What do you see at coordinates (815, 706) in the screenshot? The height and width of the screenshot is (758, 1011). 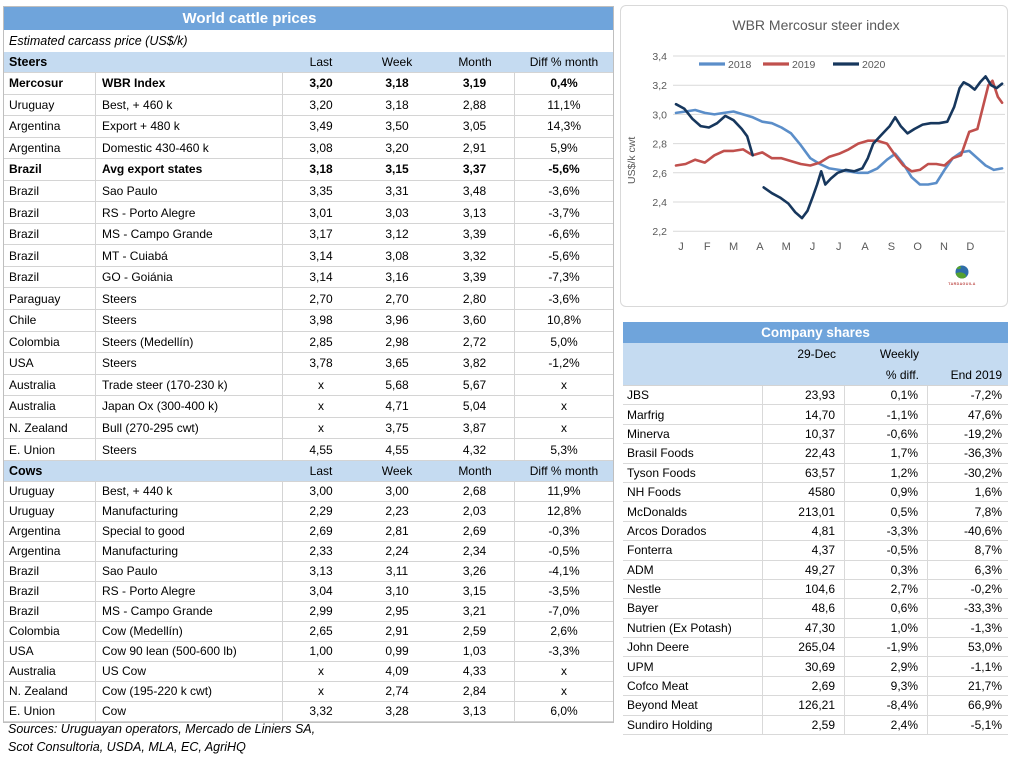 I see `company-row: Beyond Meat 126,21 -8,4% 66,9%` at bounding box center [815, 706].